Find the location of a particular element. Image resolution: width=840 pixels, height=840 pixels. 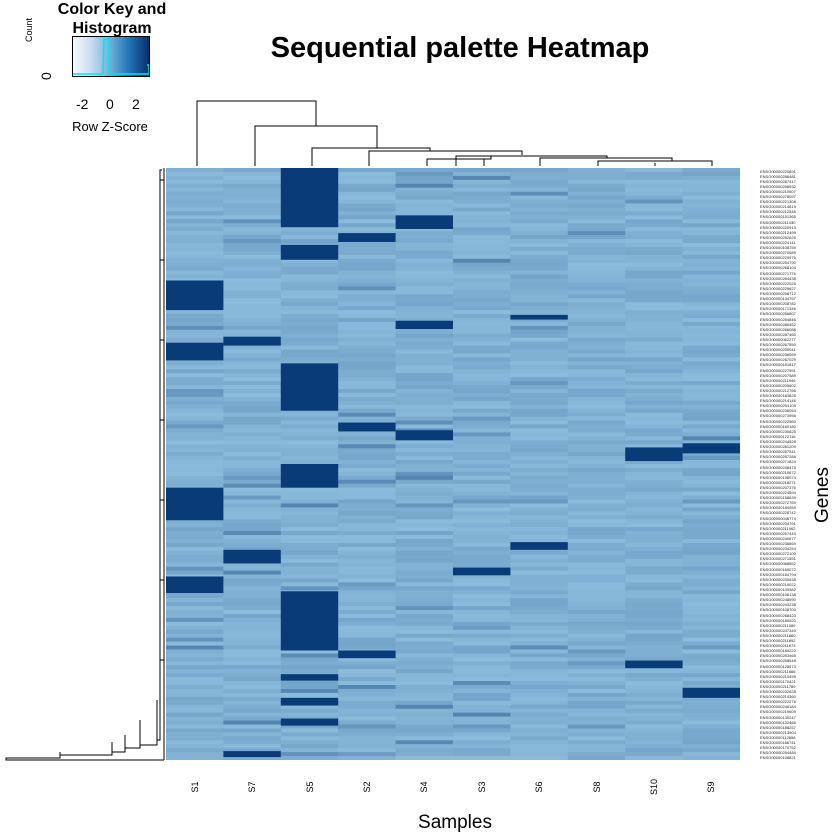

gene-label: ENSG00000210499 is located at coordinates (778, 676).